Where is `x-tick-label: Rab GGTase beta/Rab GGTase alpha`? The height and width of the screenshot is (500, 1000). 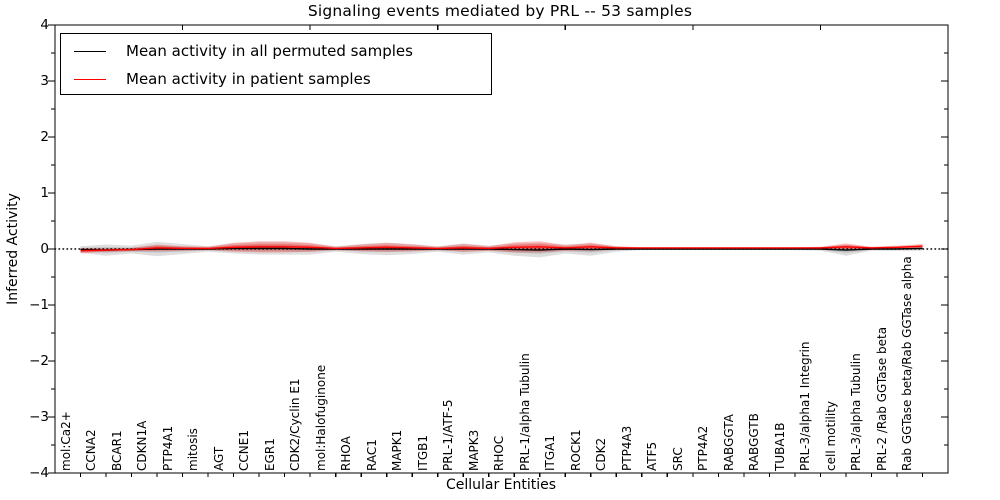 x-tick-label: Rab GGTase beta/Rab GGTase alpha is located at coordinates (907, 363).